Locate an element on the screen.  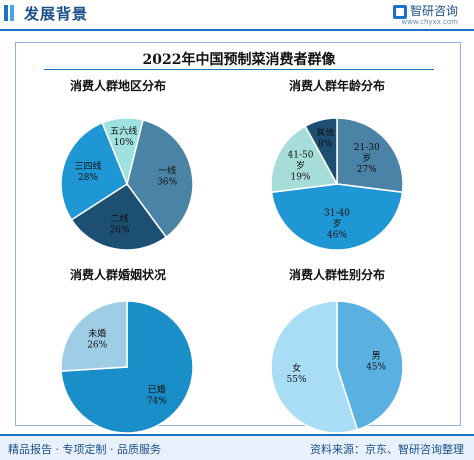
slice-label: 41-50 岁 19% is located at coordinates (301, 166).